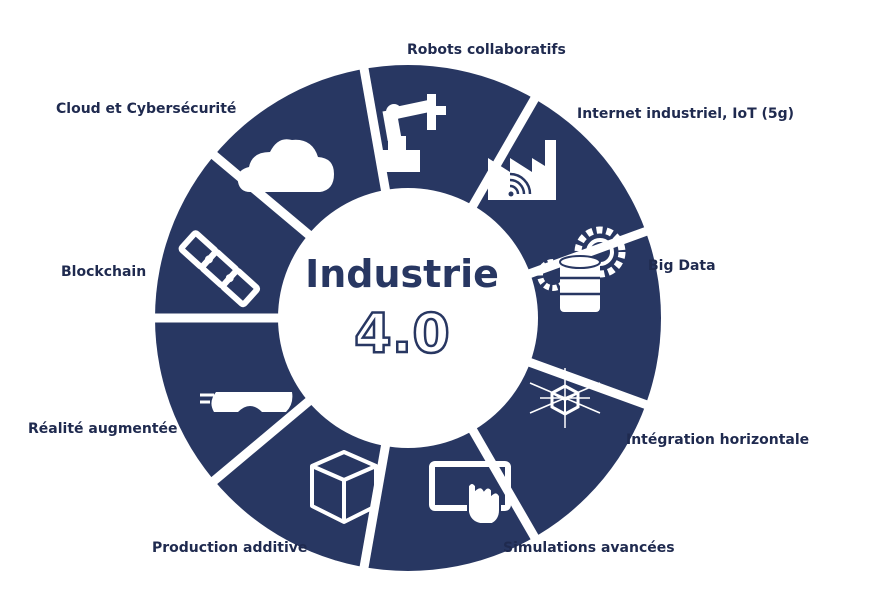  What do you see at coordinates (682, 266) in the screenshot?
I see `label-big-data: Big Data` at bounding box center [682, 266].